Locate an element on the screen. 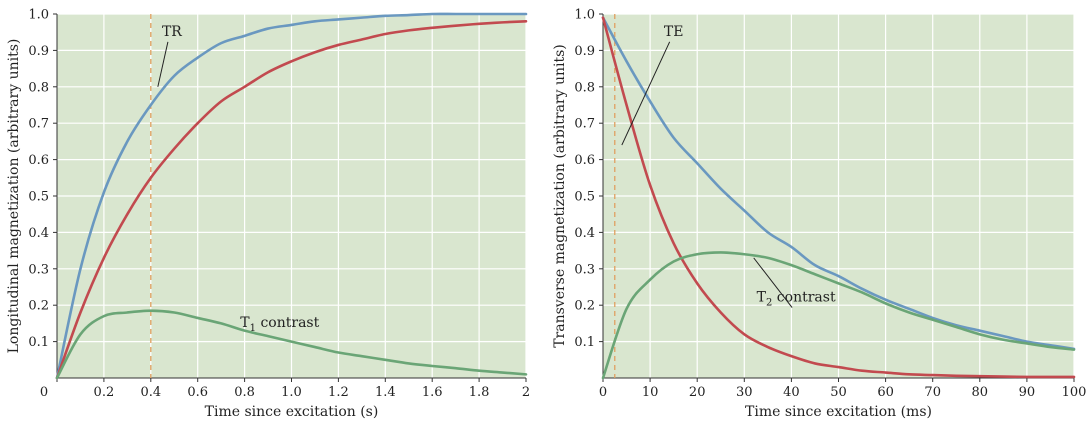  x-tick-label: 1.0 is located at coordinates (291, 392).